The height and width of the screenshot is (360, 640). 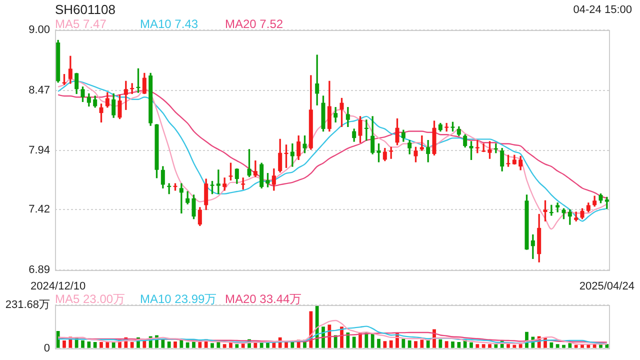 I want to click on x-tick-label: 2025/04/24, so click(x=606, y=286).